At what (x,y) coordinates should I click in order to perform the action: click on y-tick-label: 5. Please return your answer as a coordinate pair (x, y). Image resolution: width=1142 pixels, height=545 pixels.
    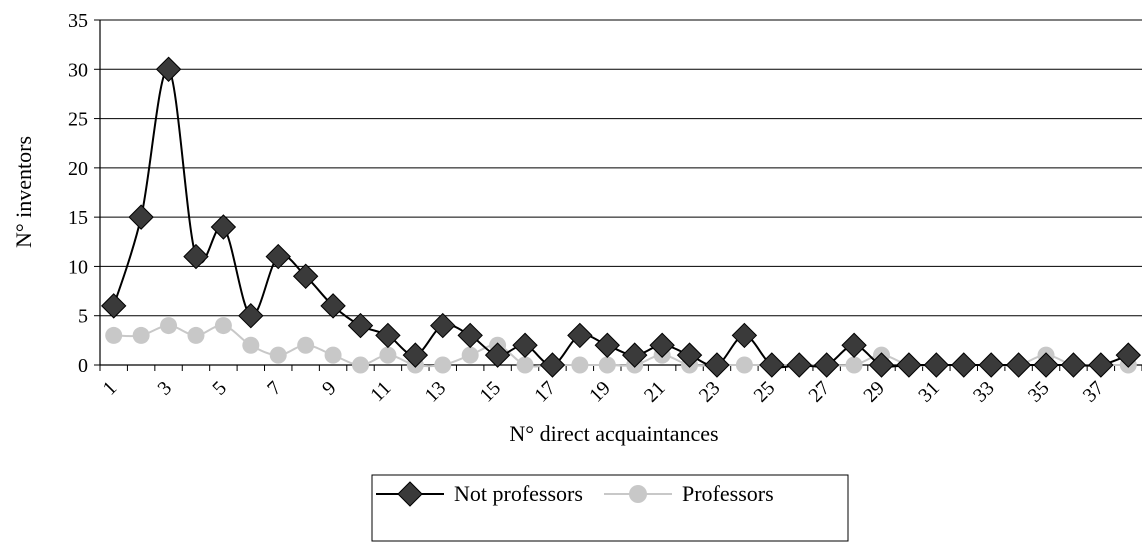
    Looking at the image, I should click on (83, 317).